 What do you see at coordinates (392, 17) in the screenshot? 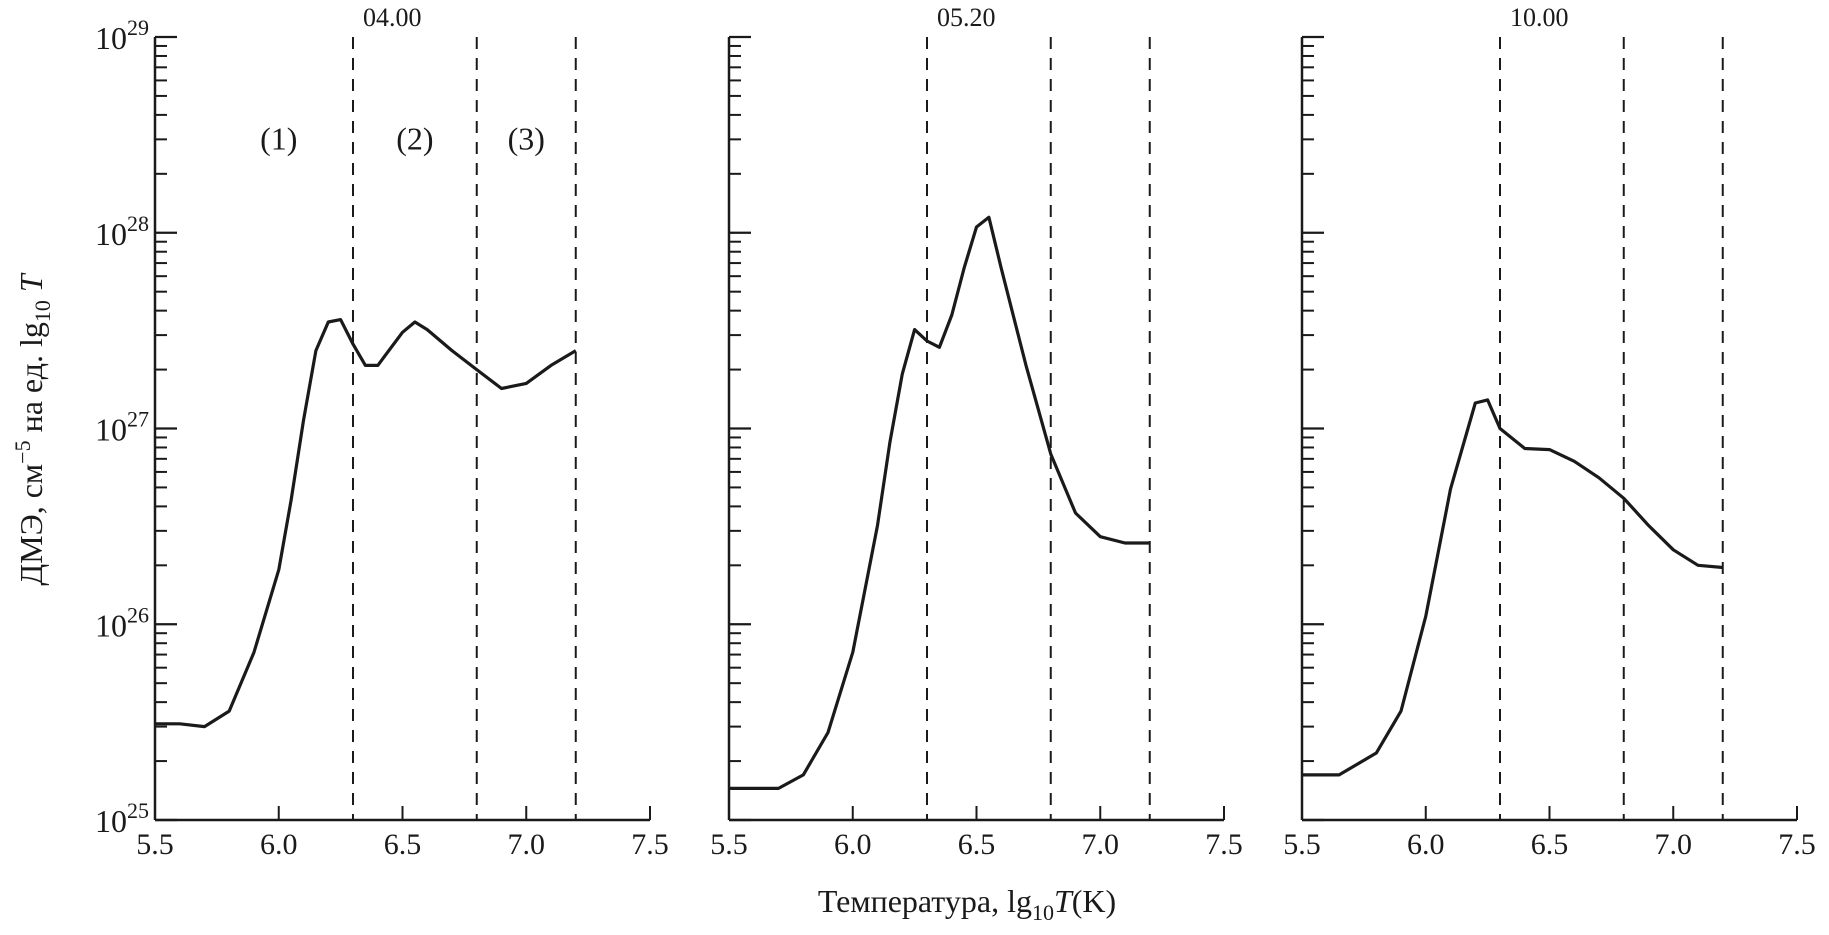
I see `panel-title: 04.00` at bounding box center [392, 17].